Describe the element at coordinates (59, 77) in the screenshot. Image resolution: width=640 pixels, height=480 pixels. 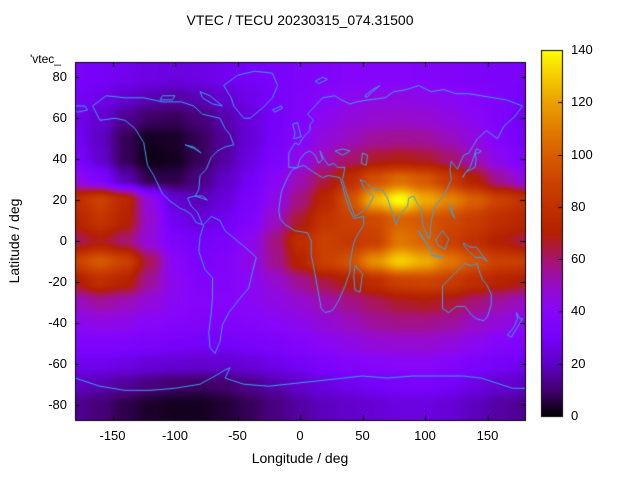
I see `y-tick-label: 80` at that location.